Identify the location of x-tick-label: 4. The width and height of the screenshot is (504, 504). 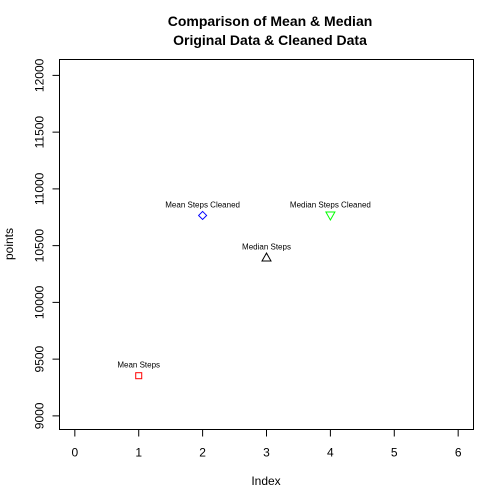
(330, 453).